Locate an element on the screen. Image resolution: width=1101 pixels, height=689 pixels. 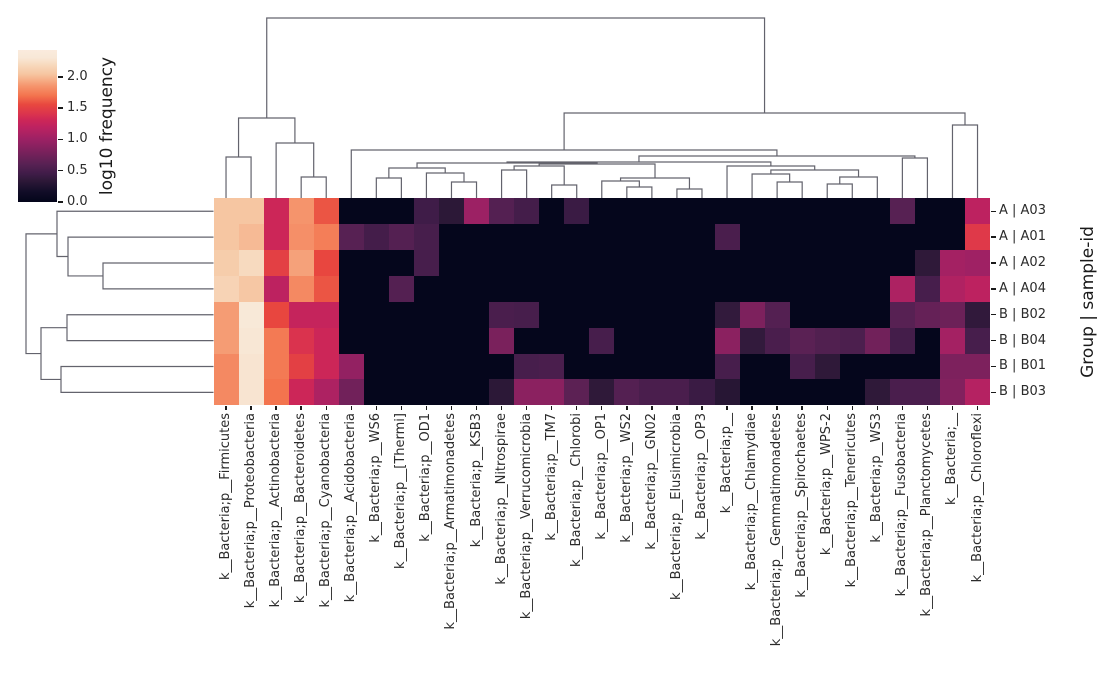
col-label: k__Bacteria;p__Verrucomicrobia is located at coordinates (526, 516).